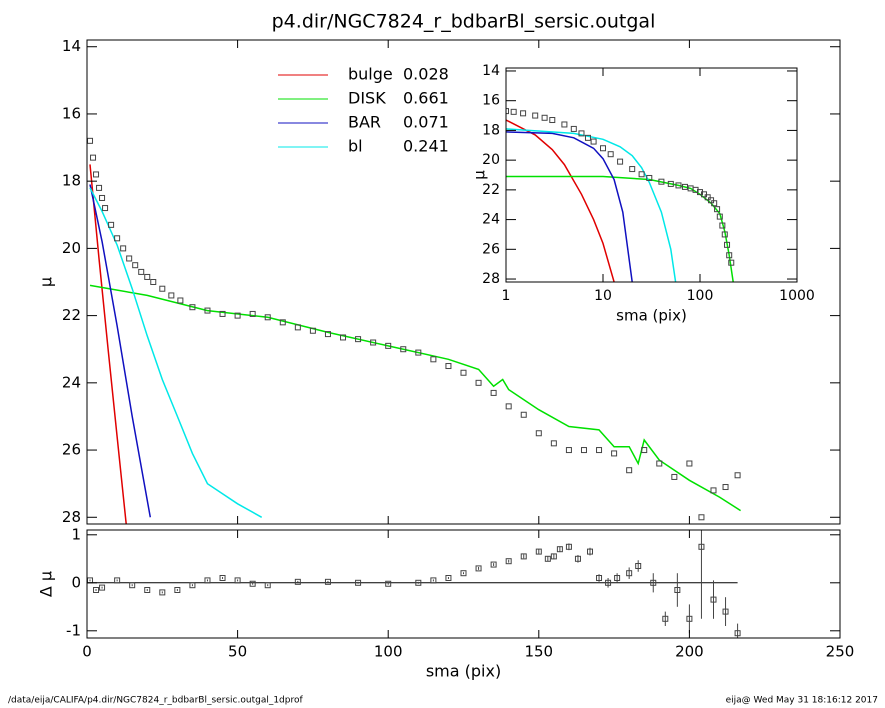 The width and height of the screenshot is (885, 708). What do you see at coordinates (426, 146) in the screenshot?
I see `legend-value: 0.241` at bounding box center [426, 146].